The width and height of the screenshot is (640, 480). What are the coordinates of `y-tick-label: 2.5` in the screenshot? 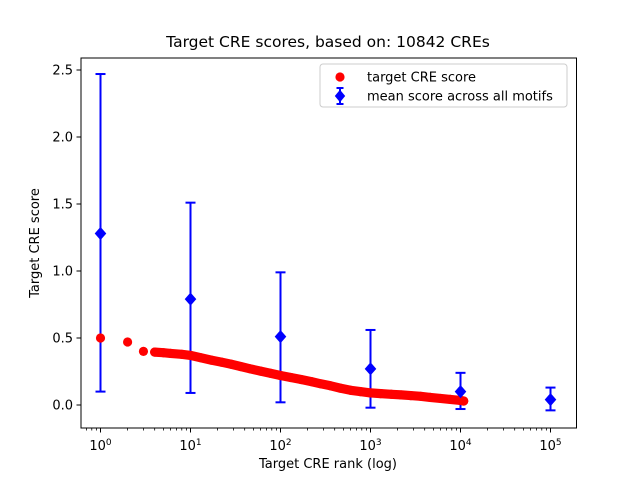 It's located at (62, 71).